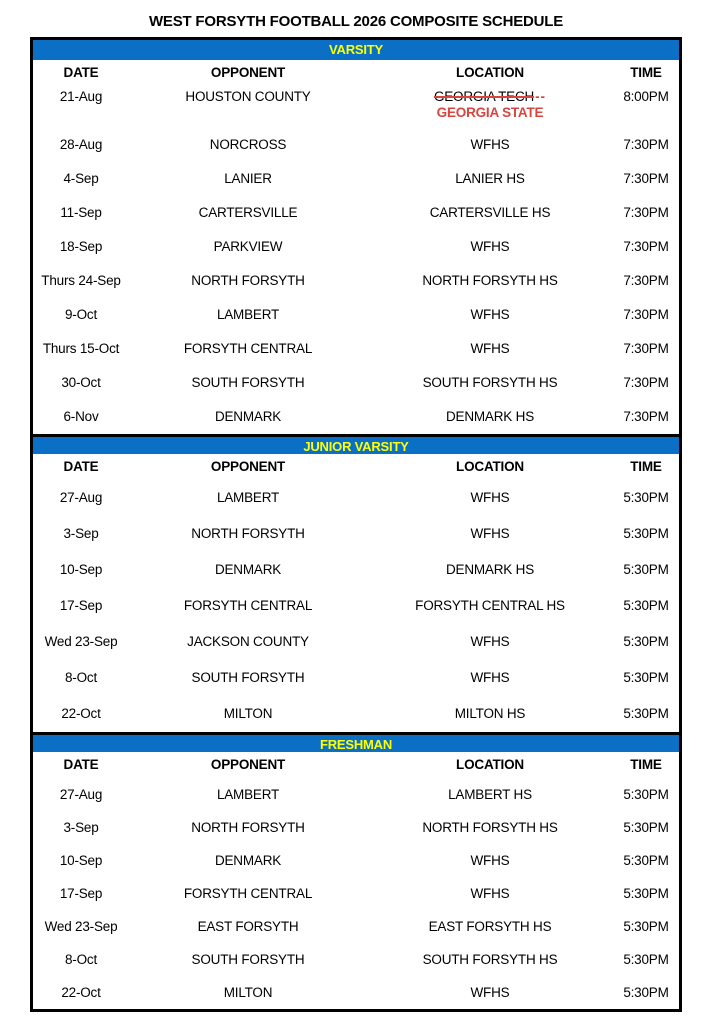  Describe the element at coordinates (489, 416) in the screenshot. I see `location-cell: DENMARK HS` at that location.